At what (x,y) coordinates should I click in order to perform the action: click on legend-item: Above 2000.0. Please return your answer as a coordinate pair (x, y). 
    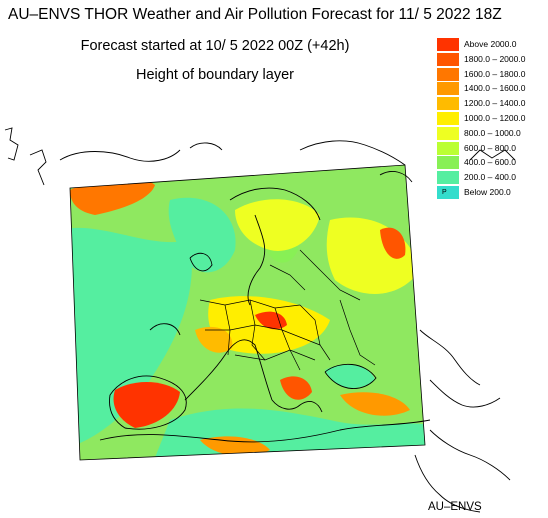
    Looking at the image, I should click on (492, 45).